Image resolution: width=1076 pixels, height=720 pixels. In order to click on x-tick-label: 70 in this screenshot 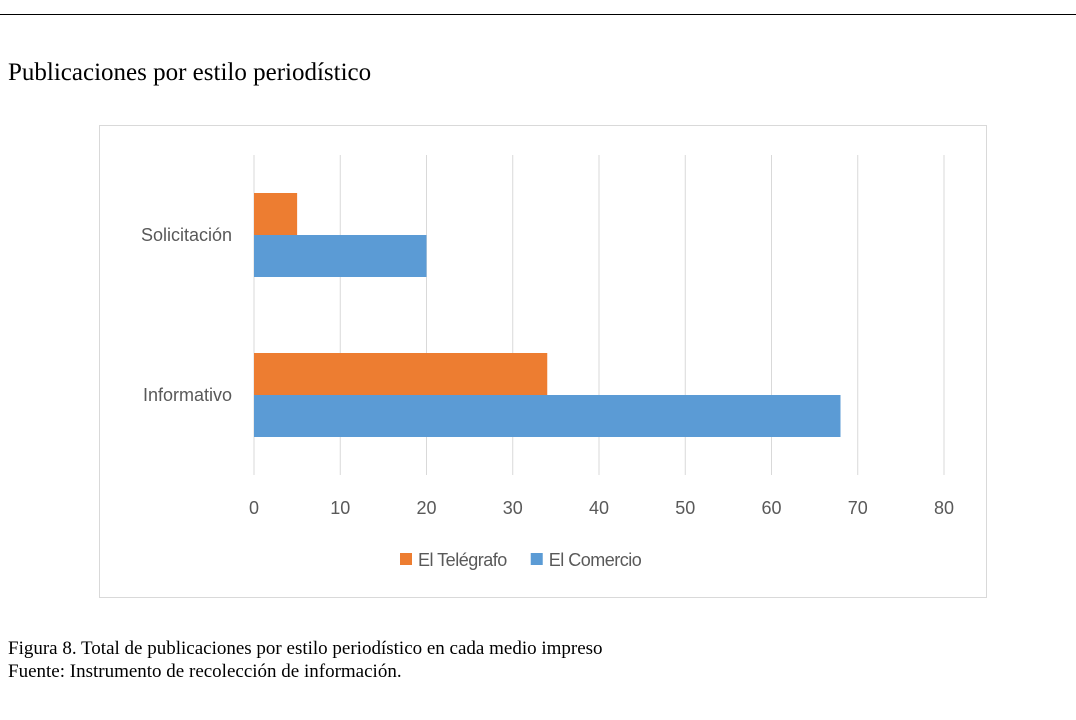, I will do `click(858, 508)`.